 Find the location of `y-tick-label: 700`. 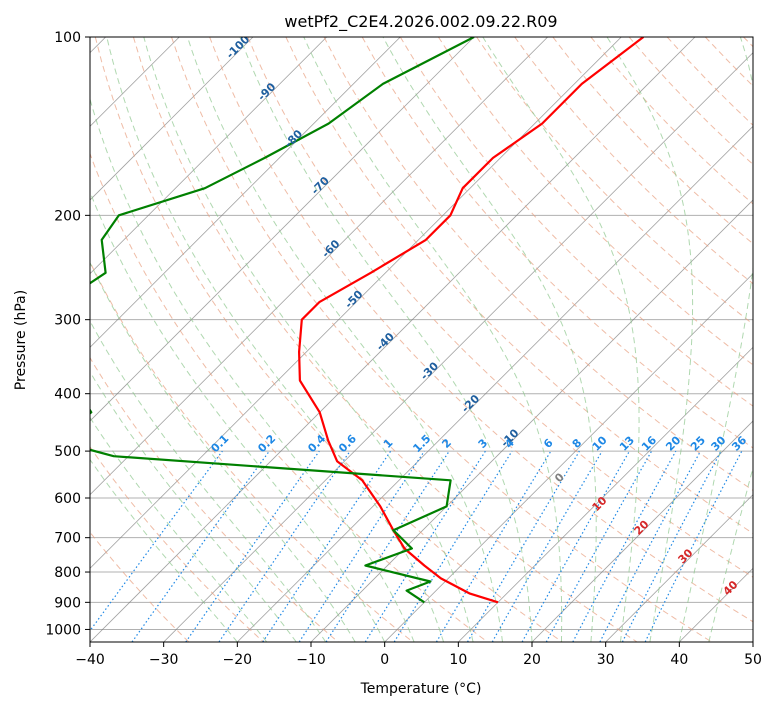

y-tick-label: 700 is located at coordinates (67, 539).